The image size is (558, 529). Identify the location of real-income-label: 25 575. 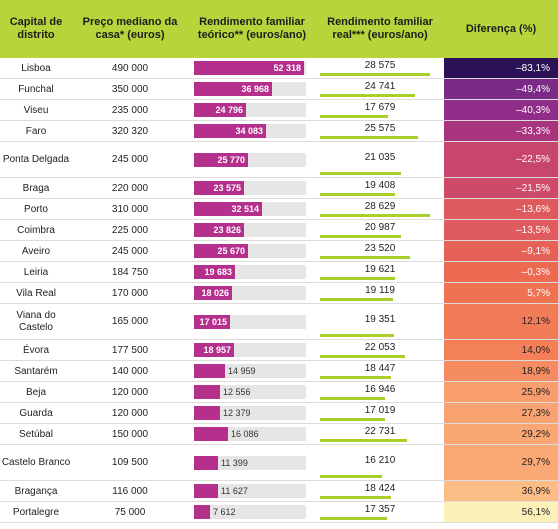
(380, 128).